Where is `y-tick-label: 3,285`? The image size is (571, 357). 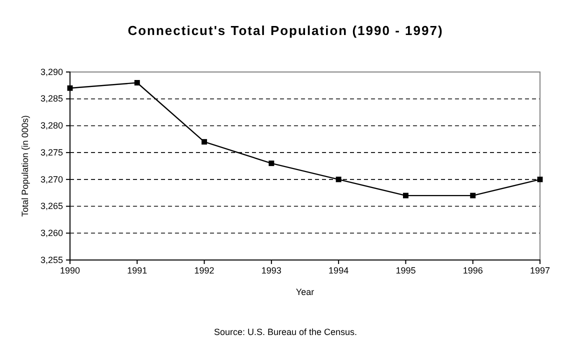
y-tick-label: 3,285 is located at coordinates (51, 99).